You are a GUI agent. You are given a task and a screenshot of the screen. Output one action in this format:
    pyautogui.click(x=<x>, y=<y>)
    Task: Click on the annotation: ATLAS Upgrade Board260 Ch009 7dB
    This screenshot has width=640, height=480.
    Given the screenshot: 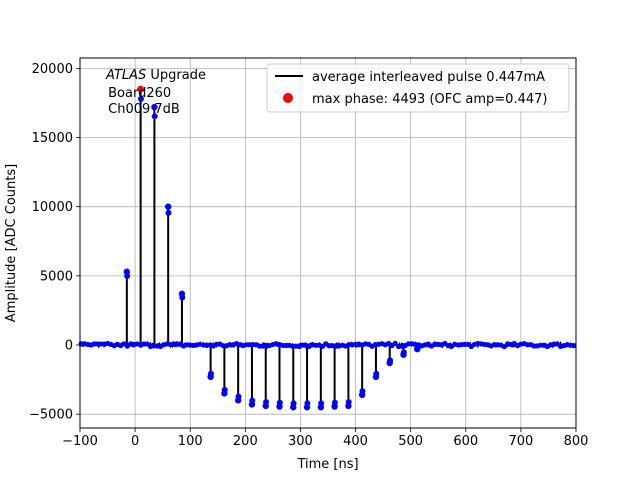 What is the action you would take?
    pyautogui.click(x=155, y=92)
    